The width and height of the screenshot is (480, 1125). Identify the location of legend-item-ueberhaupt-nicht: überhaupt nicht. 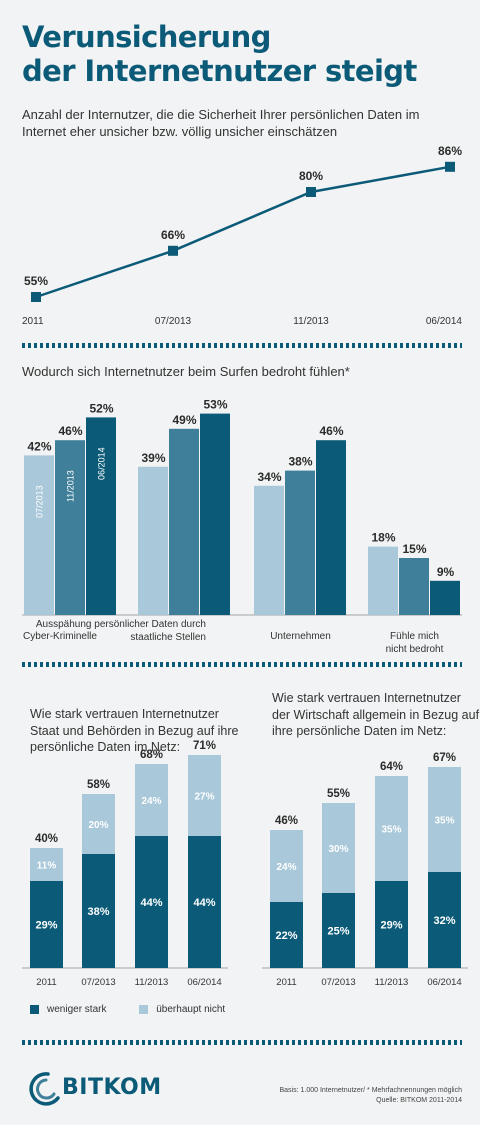
(182, 1009).